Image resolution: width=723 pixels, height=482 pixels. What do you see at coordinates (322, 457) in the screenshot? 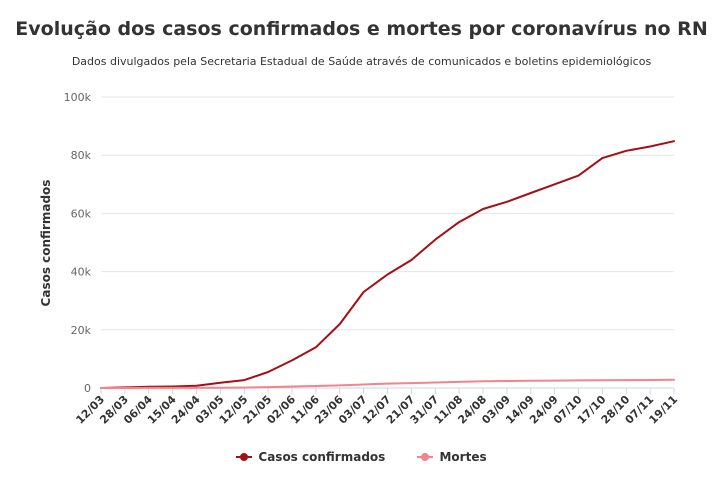
I see `legend-label-casos: Casos confirmados` at bounding box center [322, 457].